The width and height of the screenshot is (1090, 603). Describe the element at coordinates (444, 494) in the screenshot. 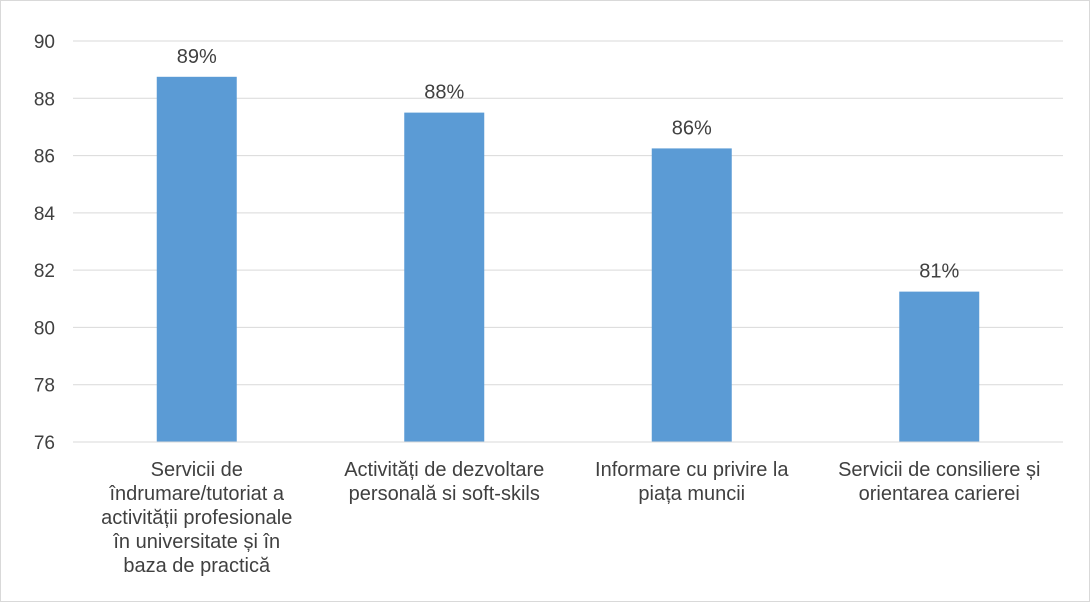

I see `category-label-line: personală si soft-skils` at that location.